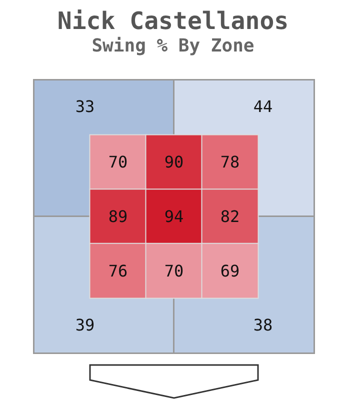  What do you see at coordinates (230, 216) in the screenshot?
I see `data-label: 82` at bounding box center [230, 216].